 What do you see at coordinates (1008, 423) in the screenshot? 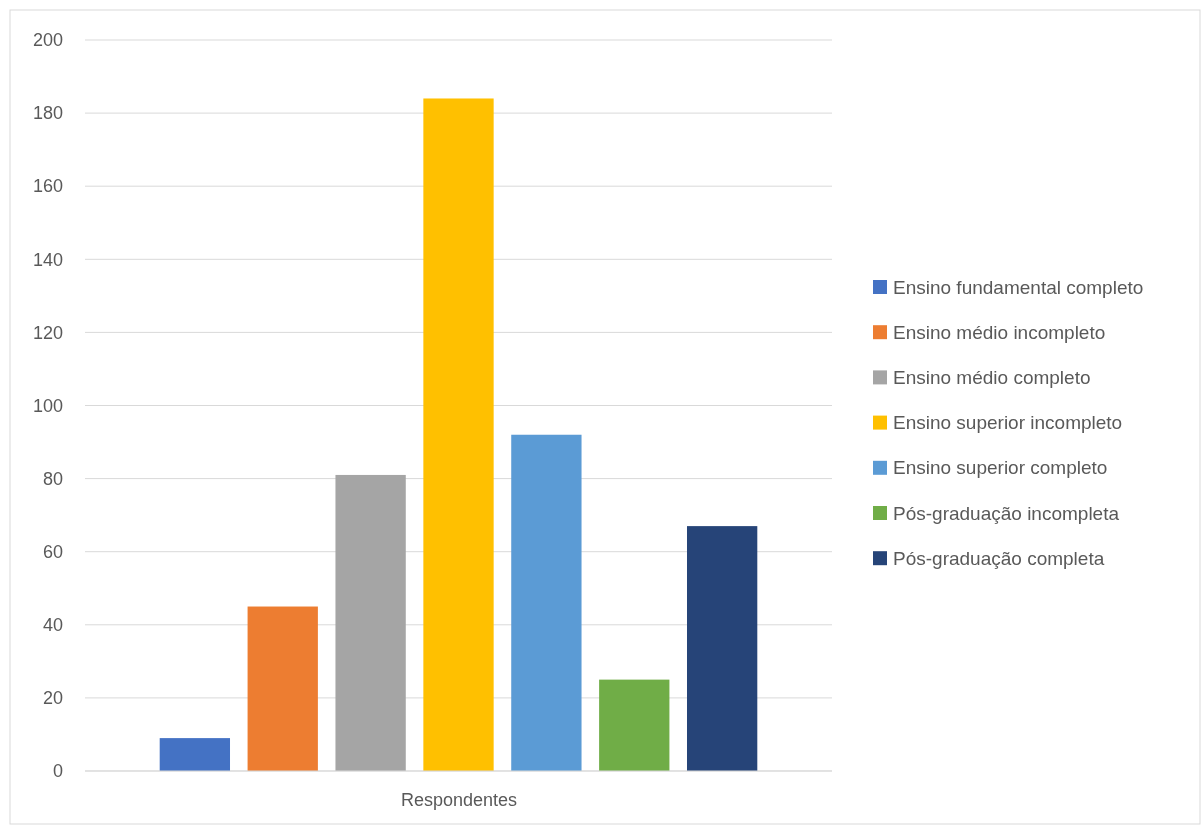
I see `legend-label: Ensino superior incompleto` at bounding box center [1008, 423].